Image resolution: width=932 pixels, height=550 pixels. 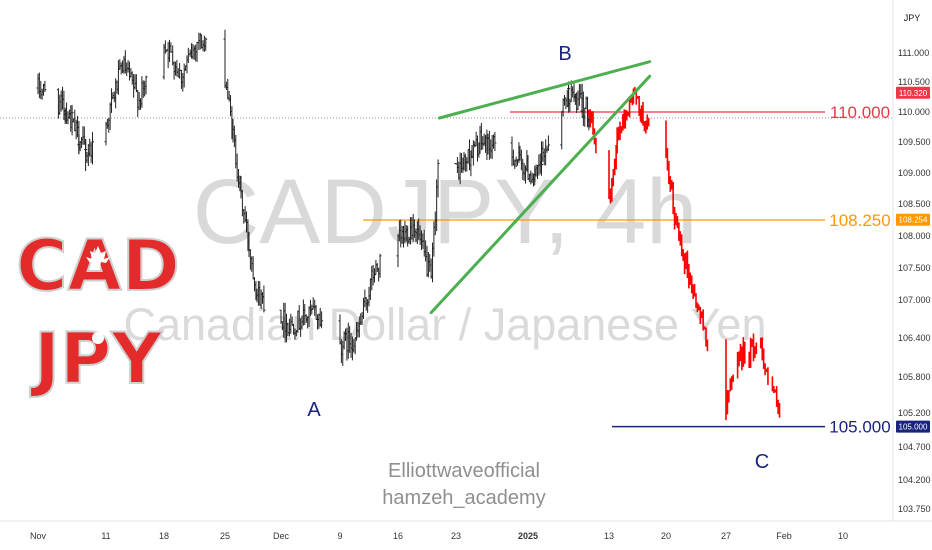 I want to click on time-tick-label: 16, so click(x=398, y=536).